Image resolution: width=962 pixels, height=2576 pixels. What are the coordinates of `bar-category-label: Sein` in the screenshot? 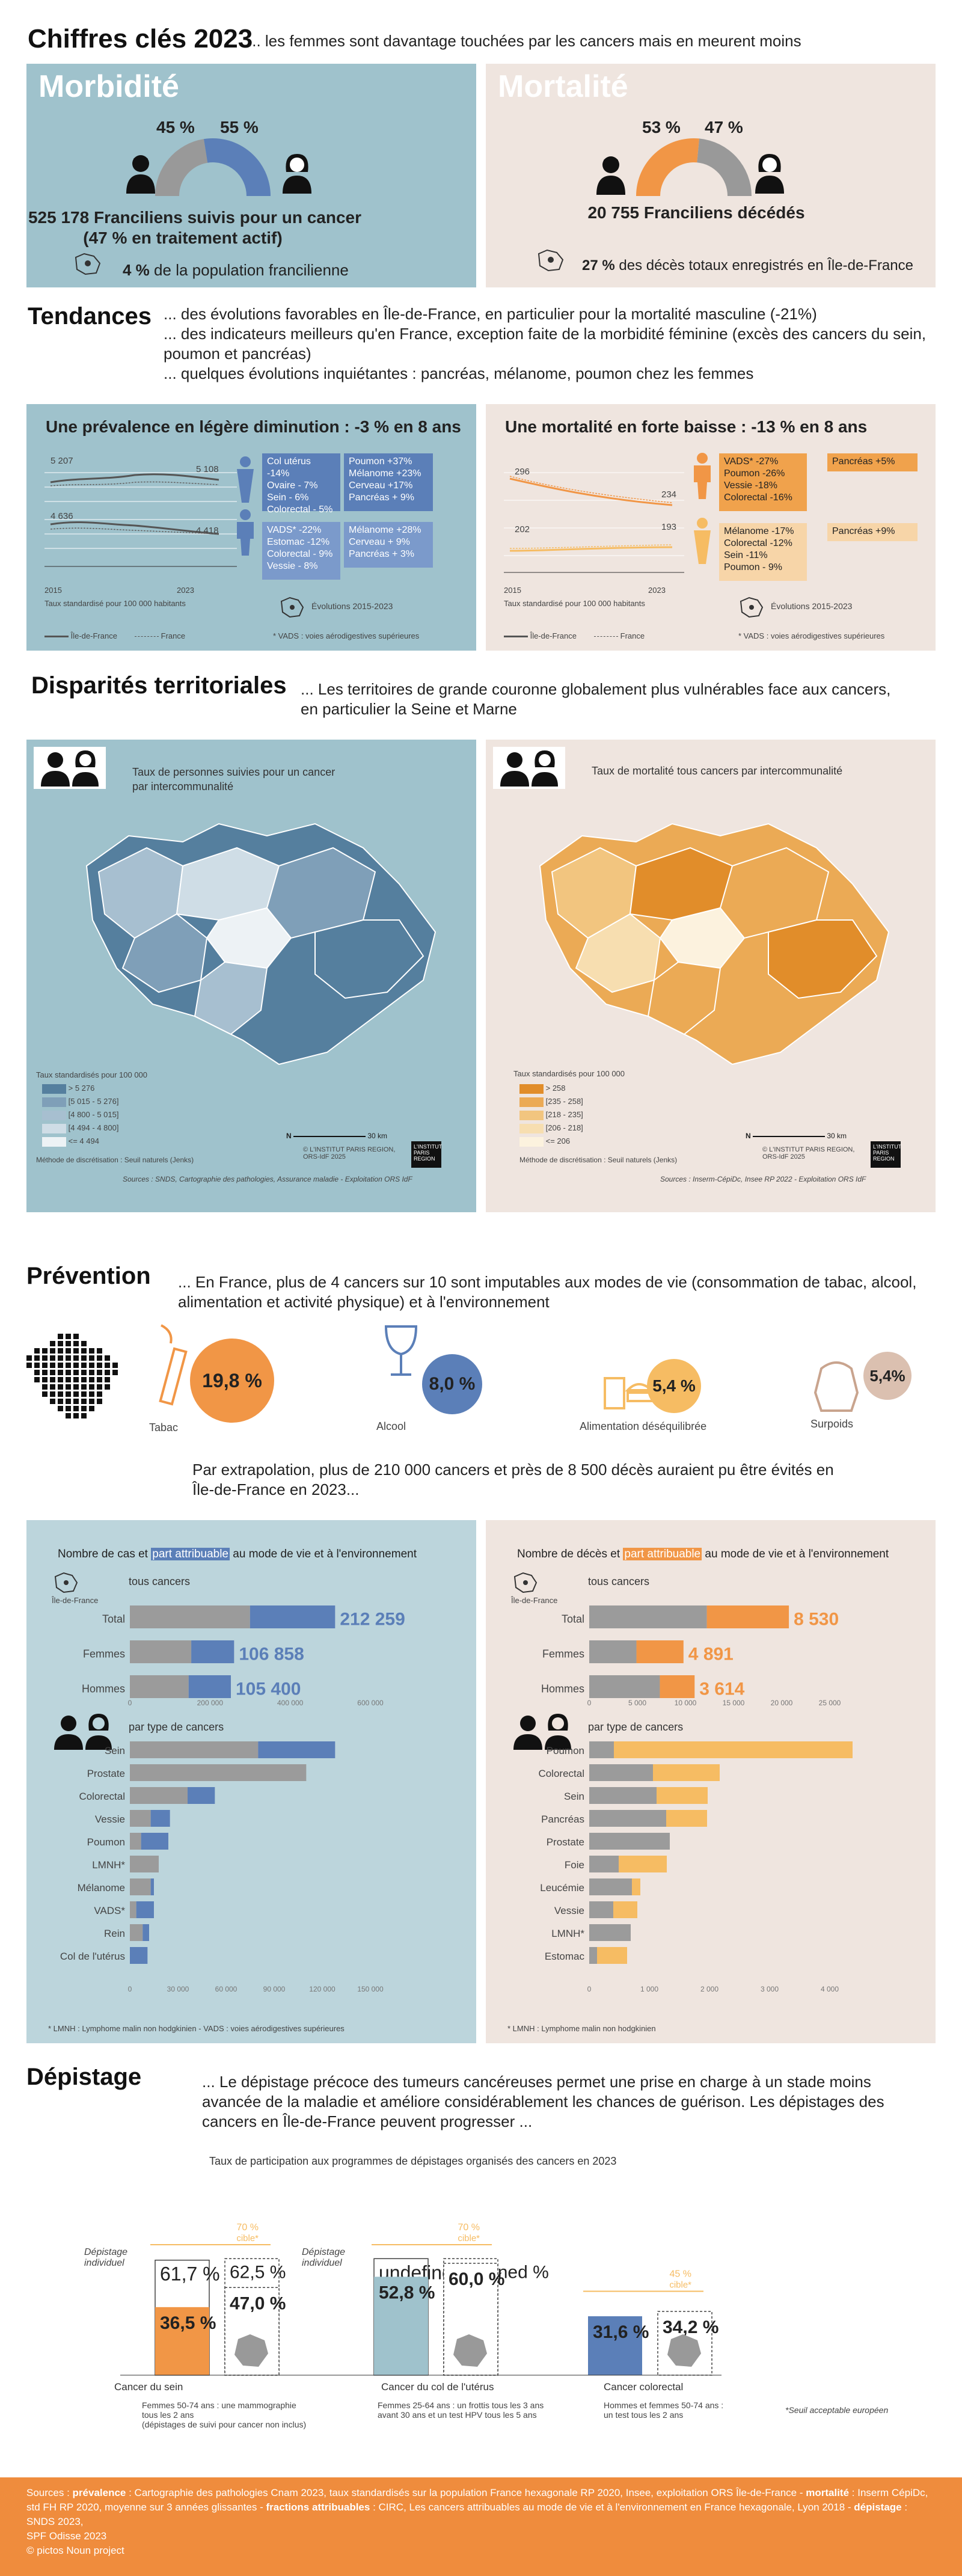 It's located at (115, 1750).